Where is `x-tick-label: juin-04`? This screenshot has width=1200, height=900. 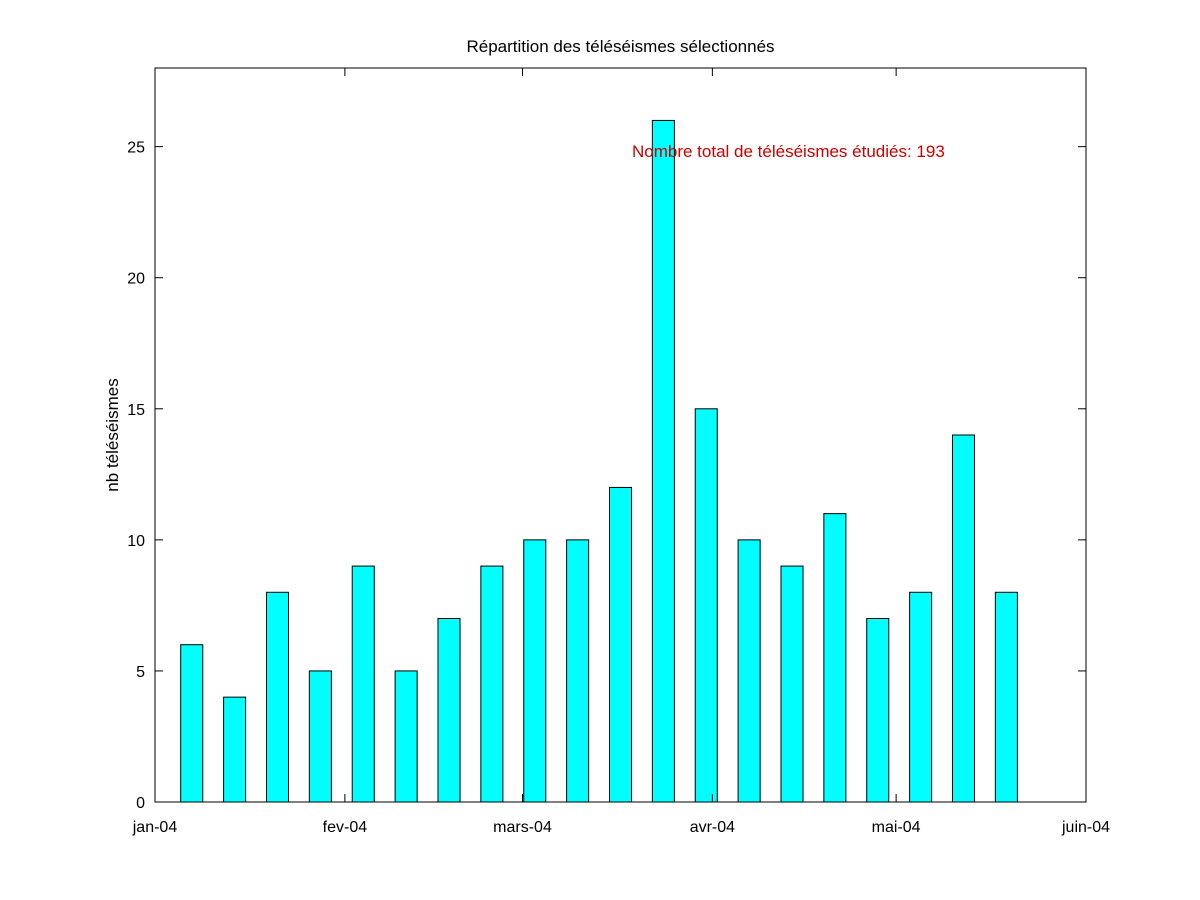
x-tick-label: juin-04 is located at coordinates (1085, 827).